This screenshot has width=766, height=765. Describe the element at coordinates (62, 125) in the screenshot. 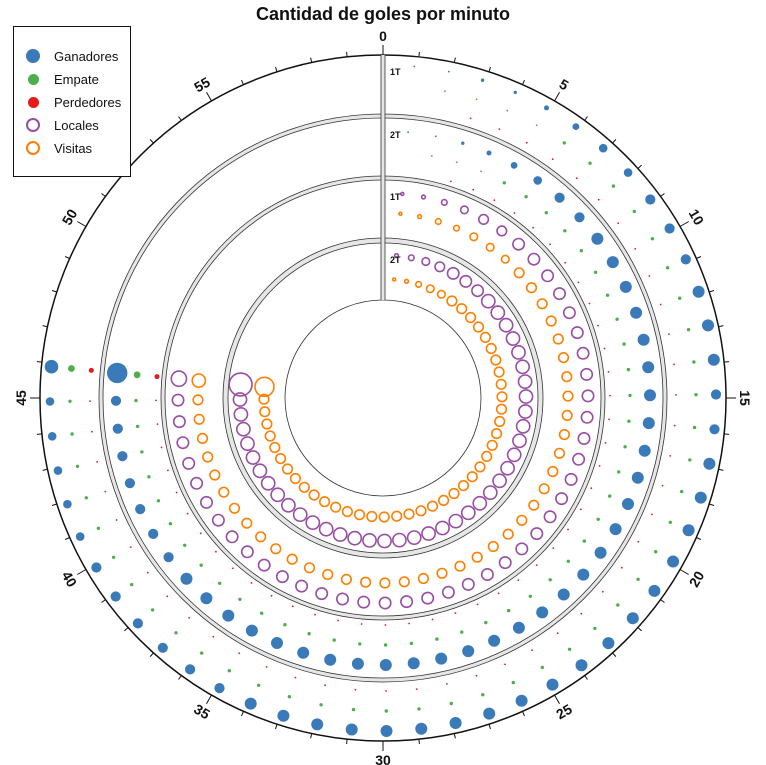

I see `legend-item-locales: Locales` at that location.